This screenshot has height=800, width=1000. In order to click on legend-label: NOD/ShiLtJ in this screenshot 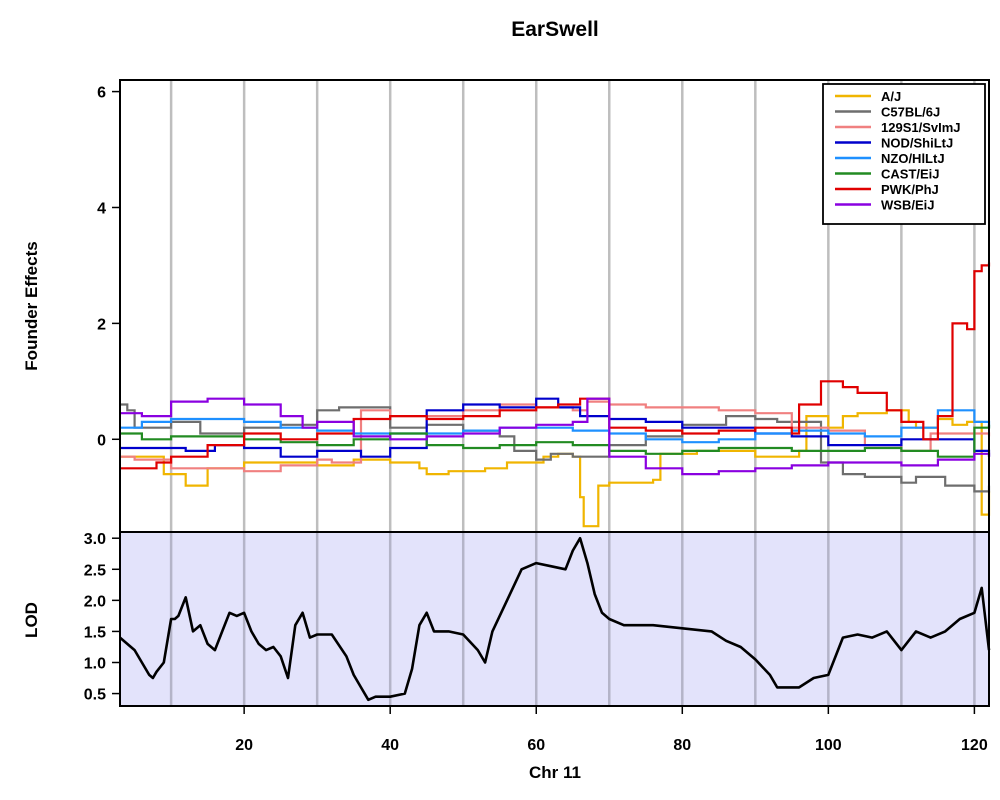, I will do `click(917, 143)`.